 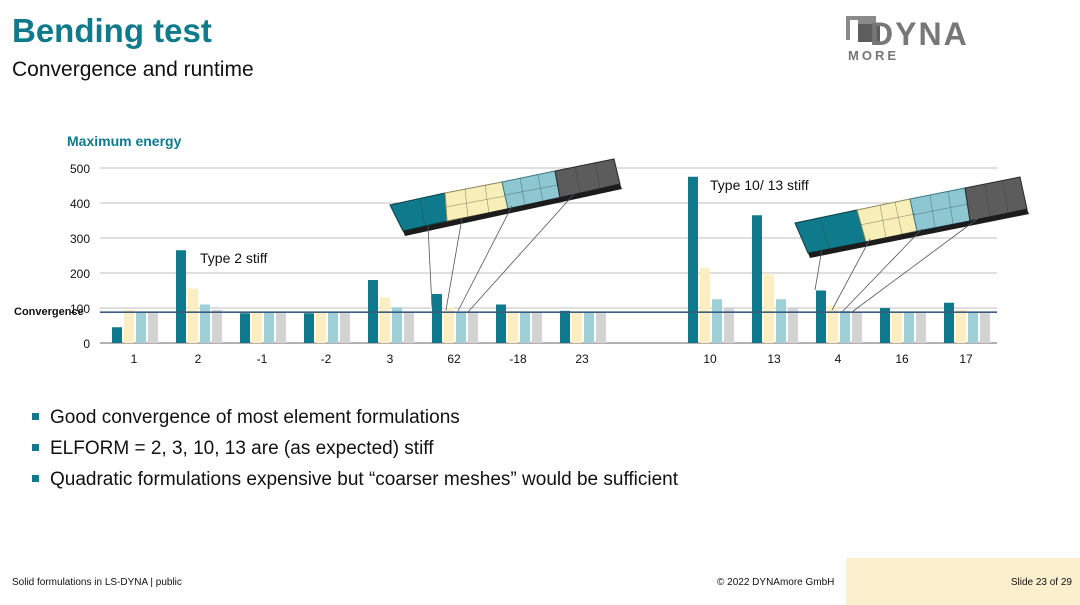 I want to click on x-tick-label: 62, so click(x=454, y=359).